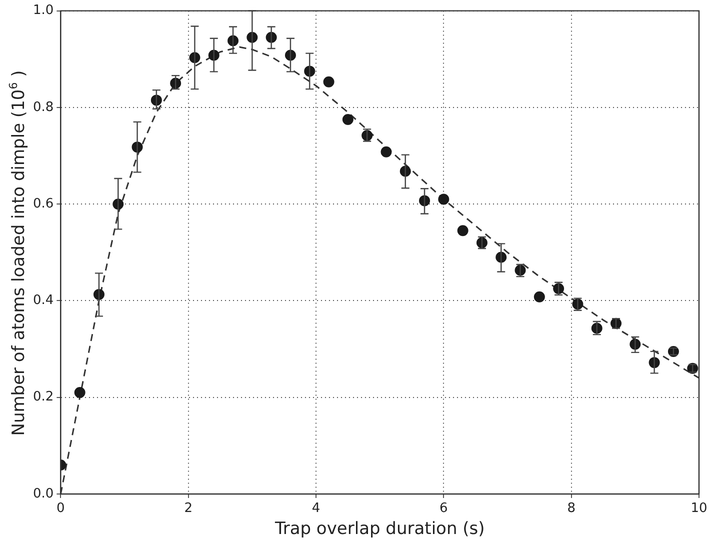 Image resolution: width=713 pixels, height=548 pixels. What do you see at coordinates (60, 508) in the screenshot?
I see `x-tick-label: 0` at bounding box center [60, 508].